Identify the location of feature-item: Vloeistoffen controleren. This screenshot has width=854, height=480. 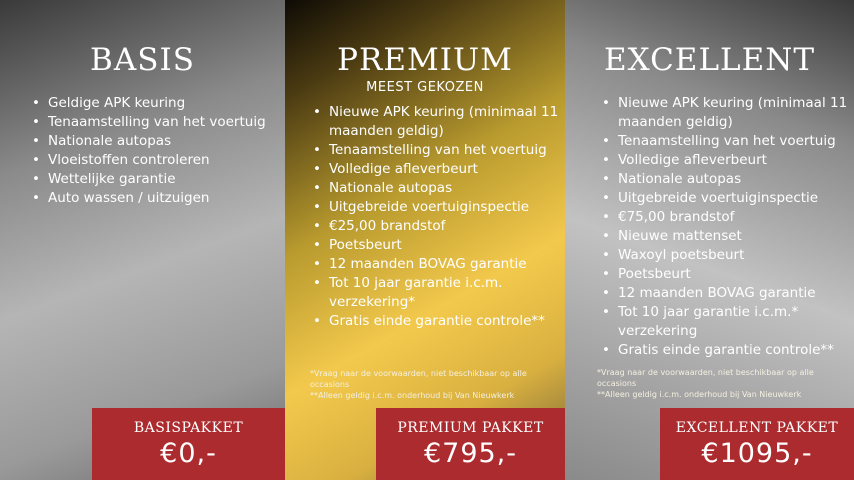
(153, 160).